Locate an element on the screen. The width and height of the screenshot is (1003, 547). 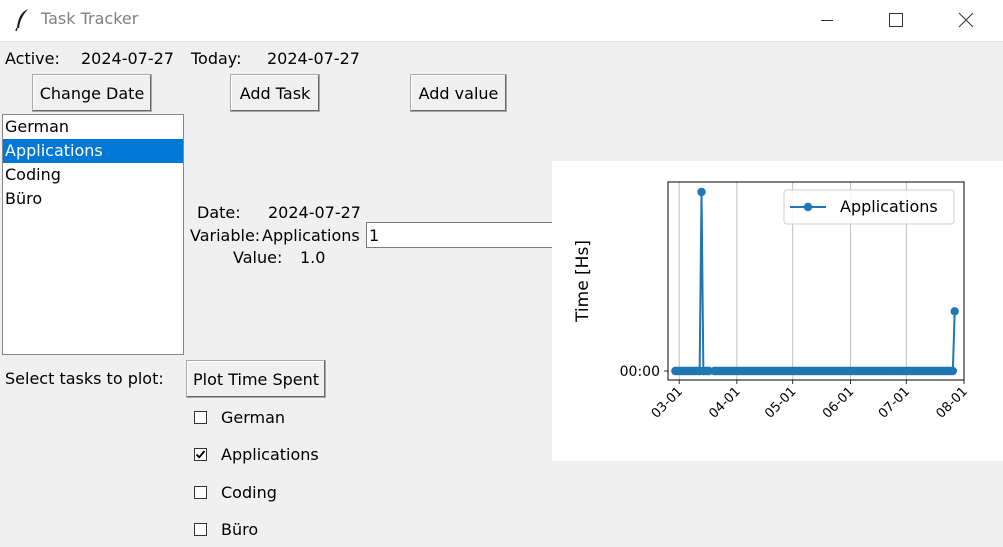
legend-box is located at coordinates (869, 207).